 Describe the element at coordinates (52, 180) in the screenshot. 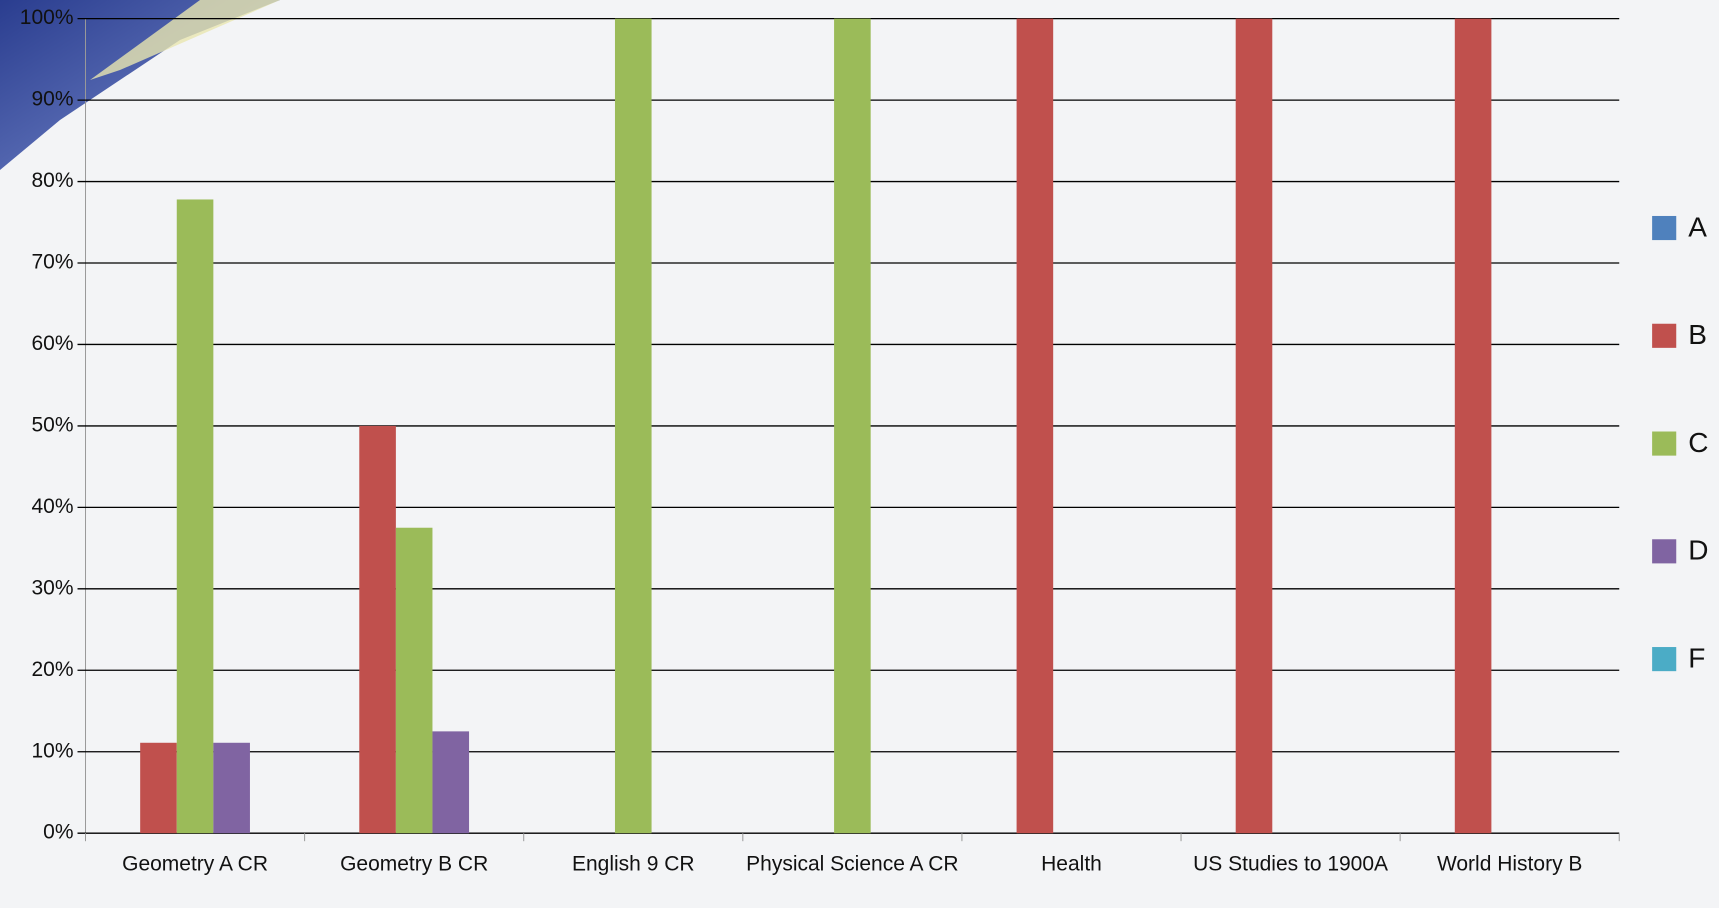

I see `y-tick-label: 80%` at that location.